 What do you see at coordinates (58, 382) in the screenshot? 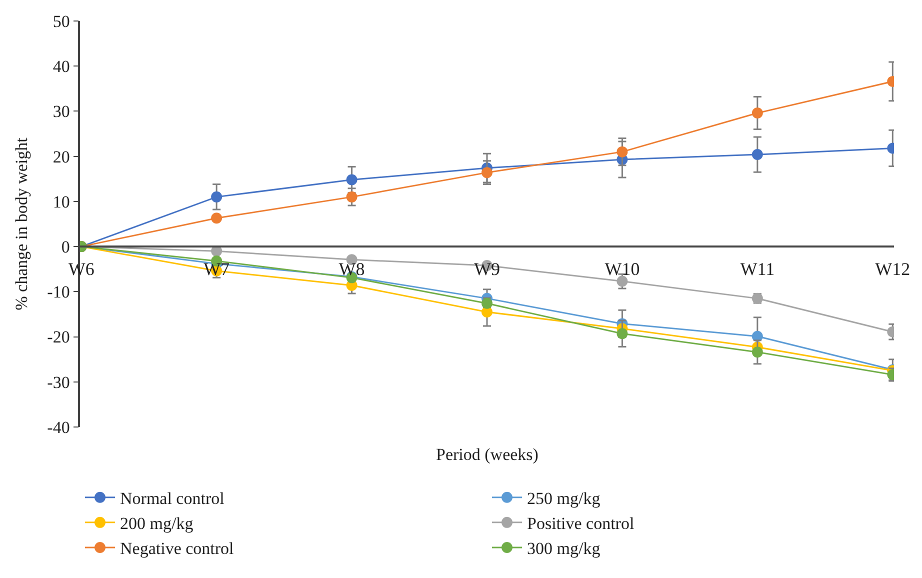
I see `y-tick-label: -30` at bounding box center [58, 382].